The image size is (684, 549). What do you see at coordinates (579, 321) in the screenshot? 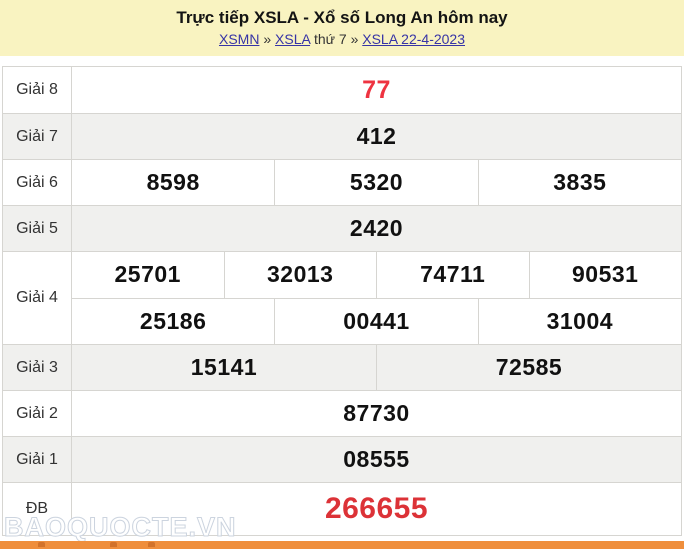
I see `prize-number: 31004` at bounding box center [579, 321].